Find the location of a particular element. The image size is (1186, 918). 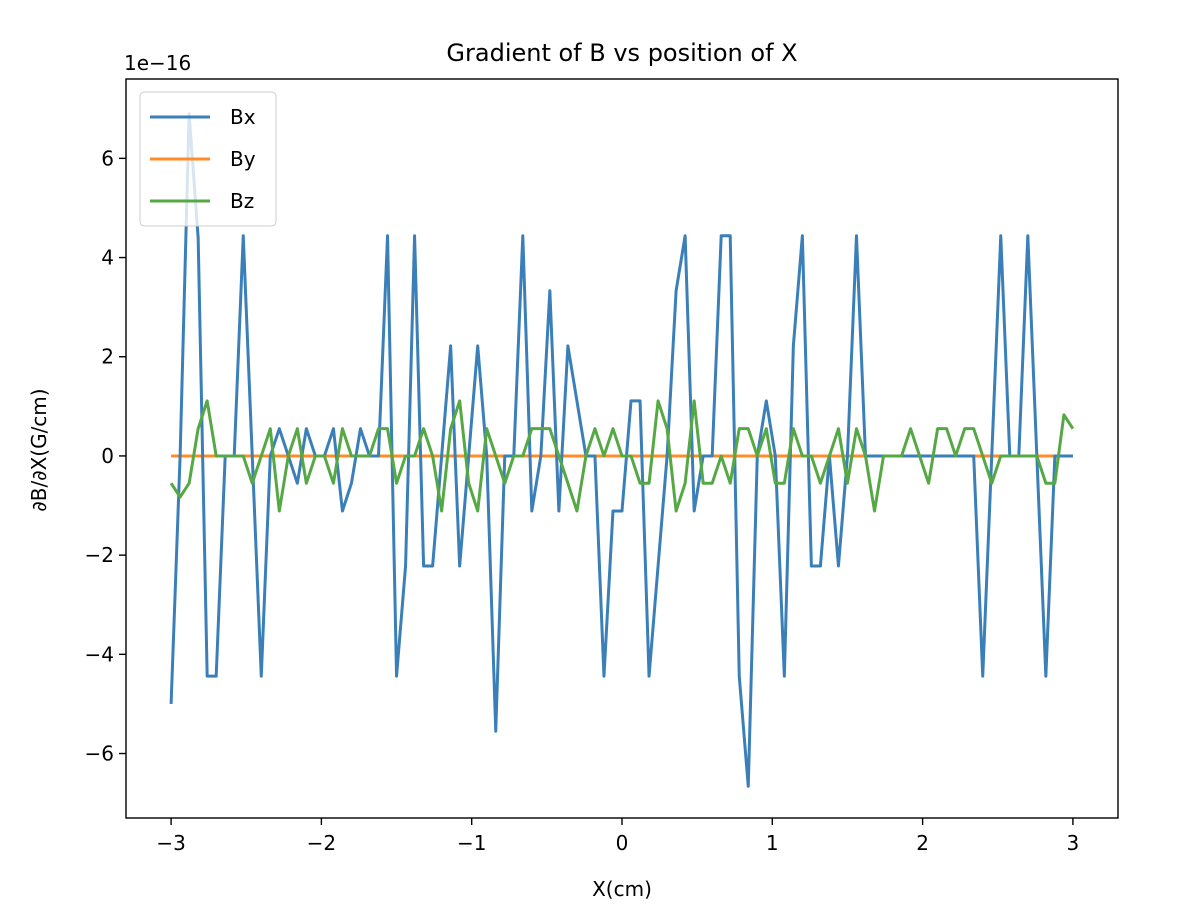

y-tick-label: −2 is located at coordinates (99, 555).